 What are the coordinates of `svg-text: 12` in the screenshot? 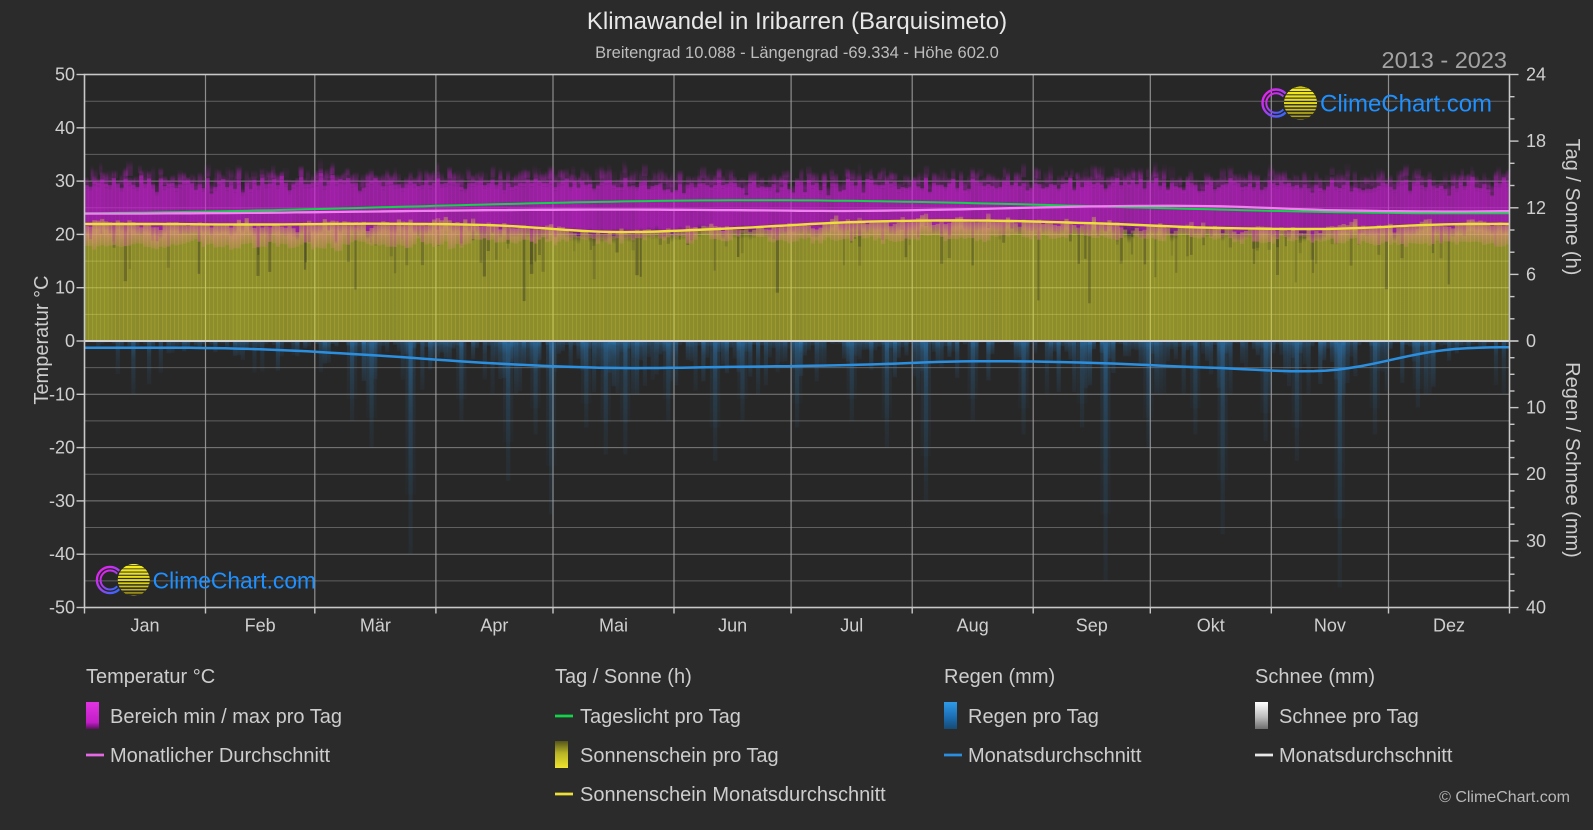 It's located at (1536, 208).